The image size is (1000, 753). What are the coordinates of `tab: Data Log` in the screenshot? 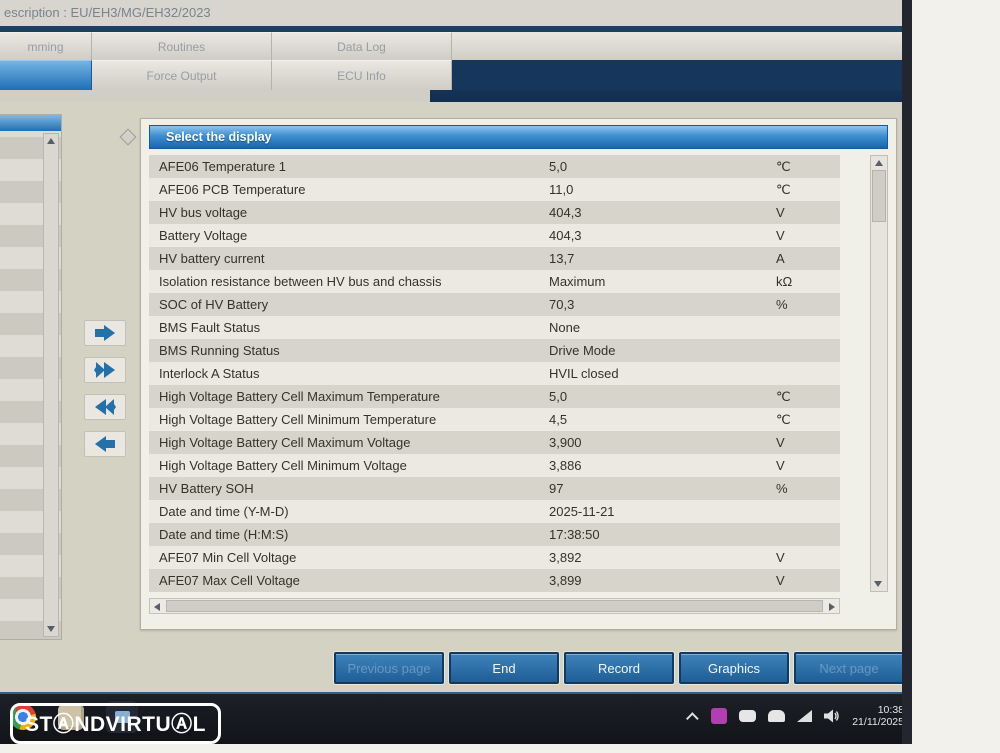 It's located at (362, 46).